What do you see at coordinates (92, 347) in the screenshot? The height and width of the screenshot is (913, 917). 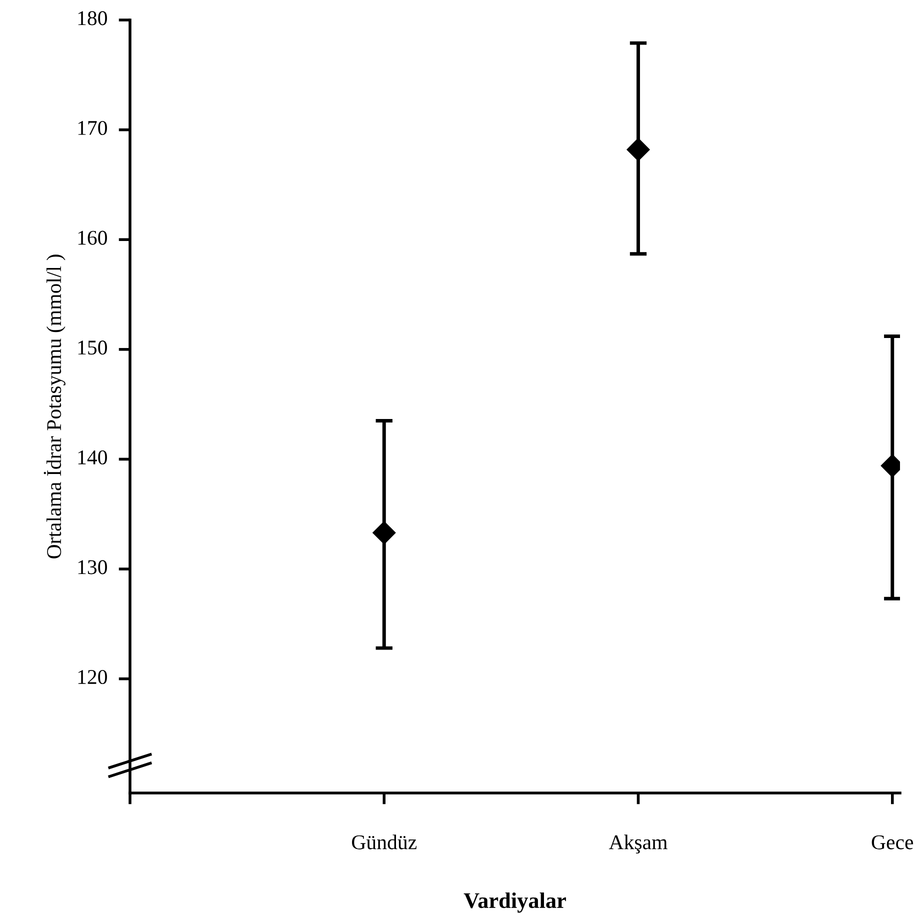 I see `y-tick-label: 150` at bounding box center [92, 347].